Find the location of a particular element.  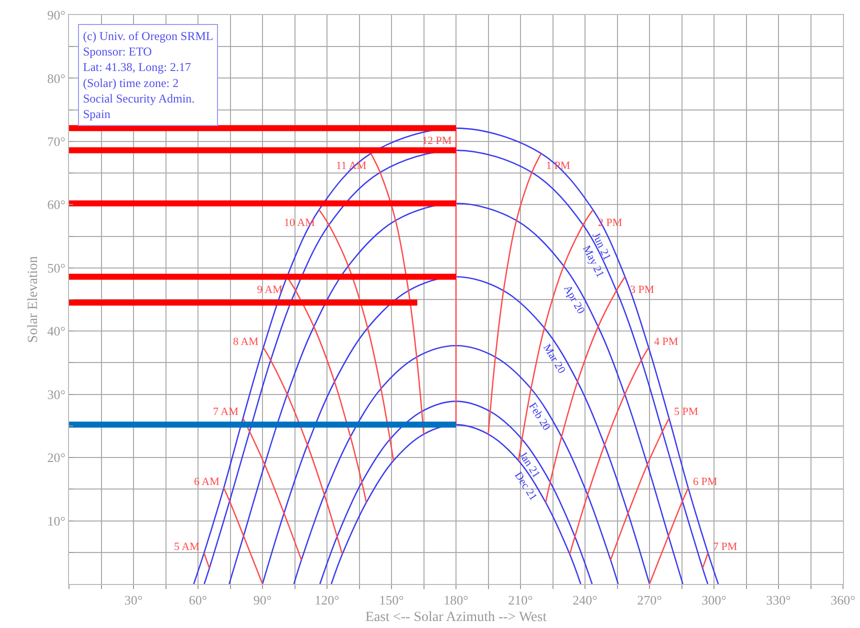

y-tick-label: 60° is located at coordinates (56, 204).